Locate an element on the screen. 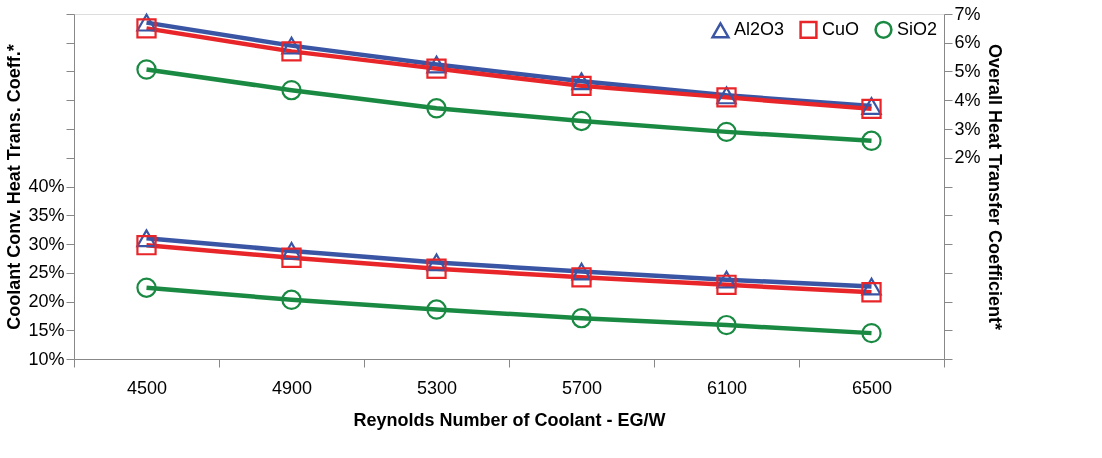 The height and width of the screenshot is (458, 1102). y-tick-label: 40% is located at coordinates (46, 186).